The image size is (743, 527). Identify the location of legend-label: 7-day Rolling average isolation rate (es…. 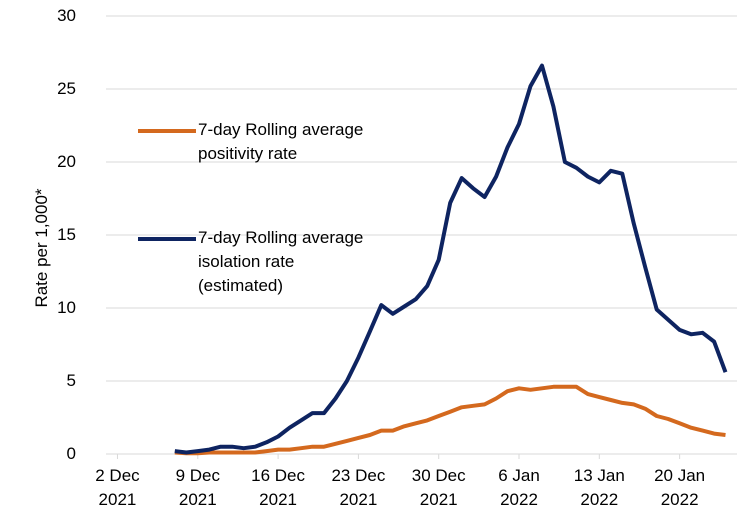
(281, 261).